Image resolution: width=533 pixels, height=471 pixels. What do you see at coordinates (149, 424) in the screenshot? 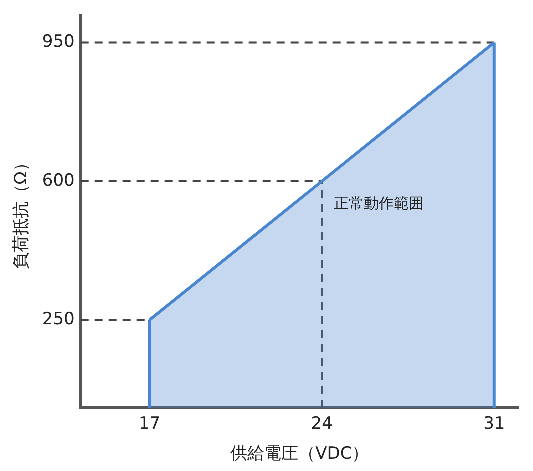
I see `x-tick-label: 17` at bounding box center [149, 424].